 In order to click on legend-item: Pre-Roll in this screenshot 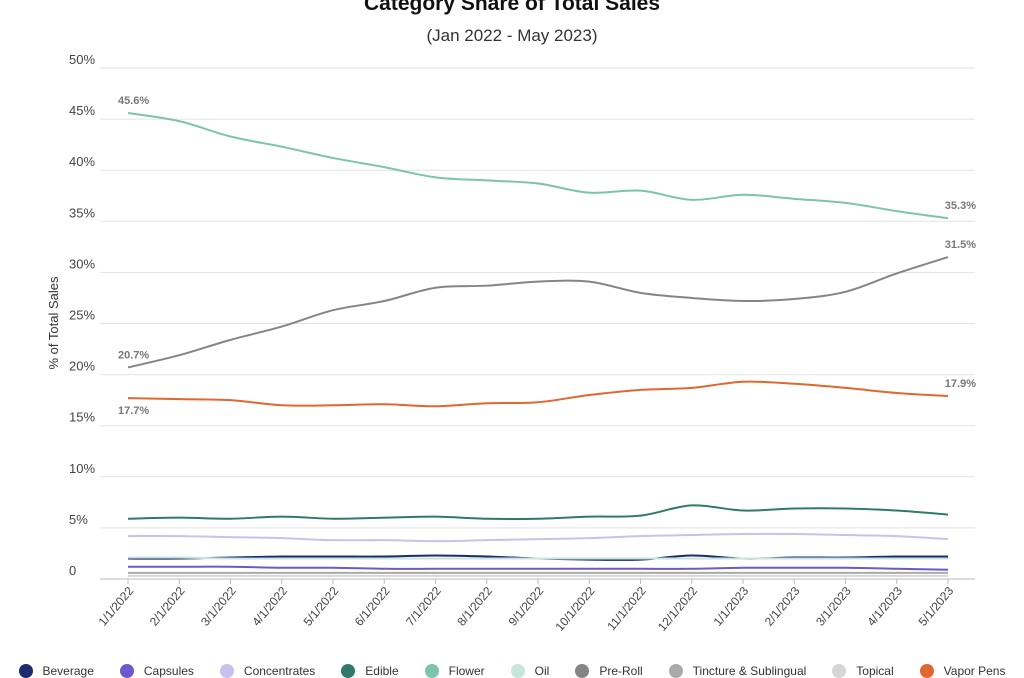, I will do `click(609, 671)`.